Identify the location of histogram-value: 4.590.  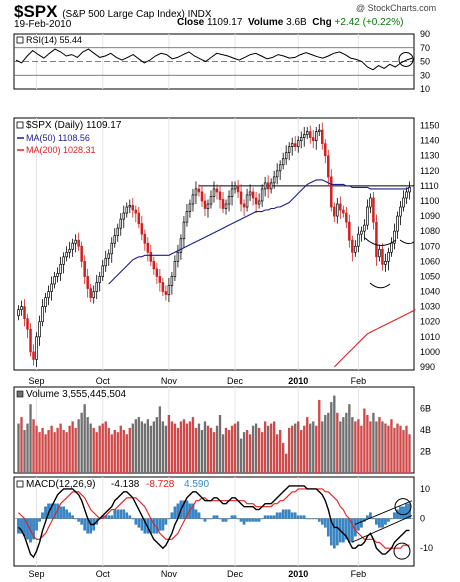
(196, 484).